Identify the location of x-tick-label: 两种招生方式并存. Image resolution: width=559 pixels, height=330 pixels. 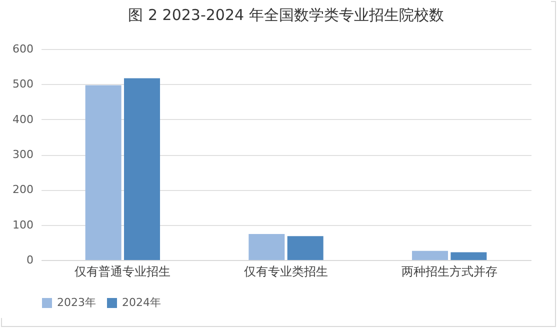
(449, 271).